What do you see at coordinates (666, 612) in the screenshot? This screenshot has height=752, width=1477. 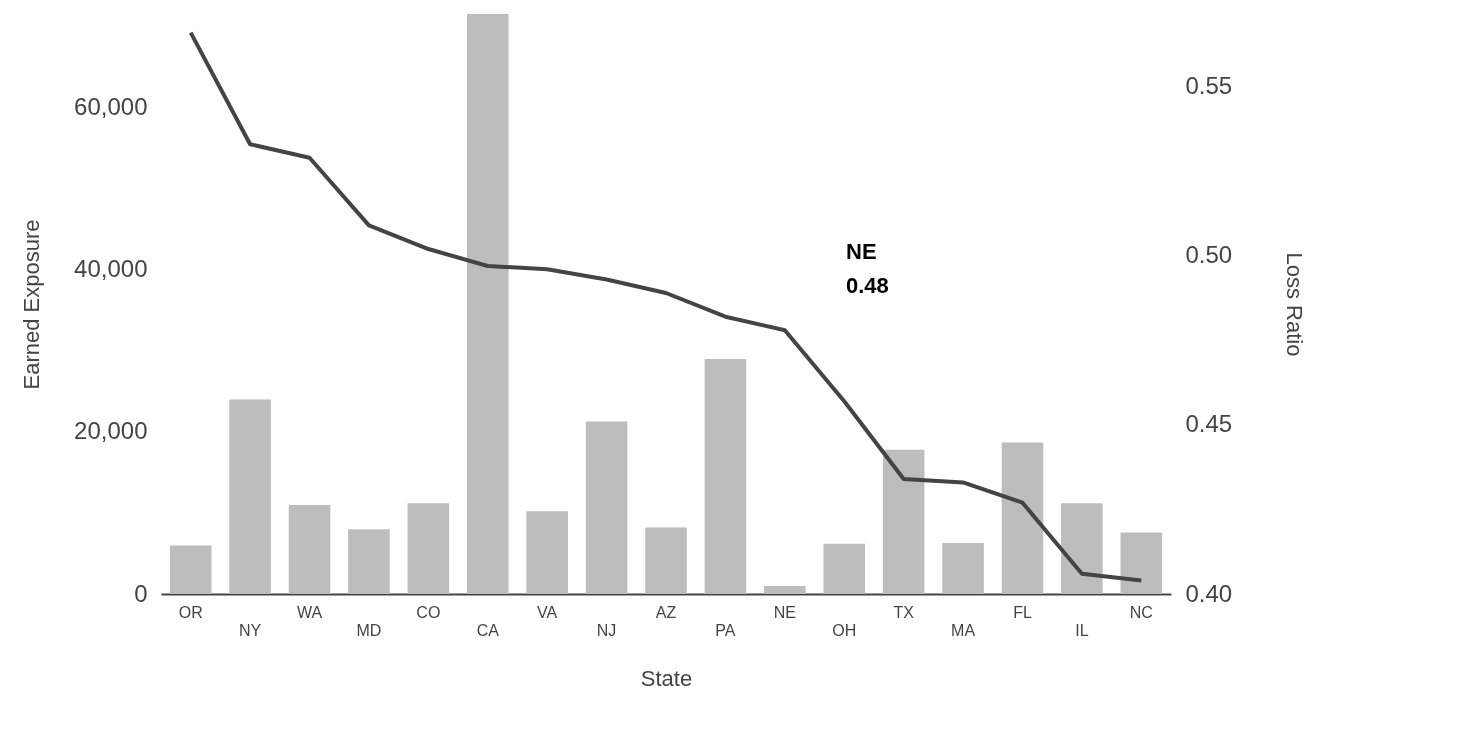 I see `x-tick-label: AZ` at bounding box center [666, 612].